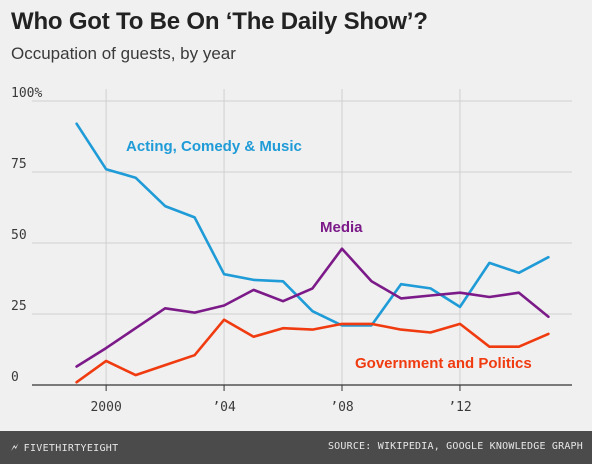  Describe the element at coordinates (341, 407) in the screenshot. I see `x-tick-label: ’08` at that location.